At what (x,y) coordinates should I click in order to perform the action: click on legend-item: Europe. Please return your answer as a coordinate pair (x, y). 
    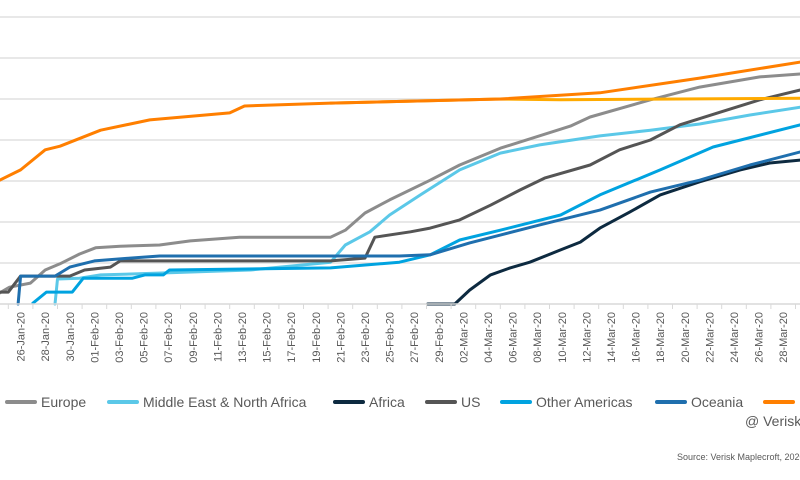
    Looking at the image, I should click on (45, 402).